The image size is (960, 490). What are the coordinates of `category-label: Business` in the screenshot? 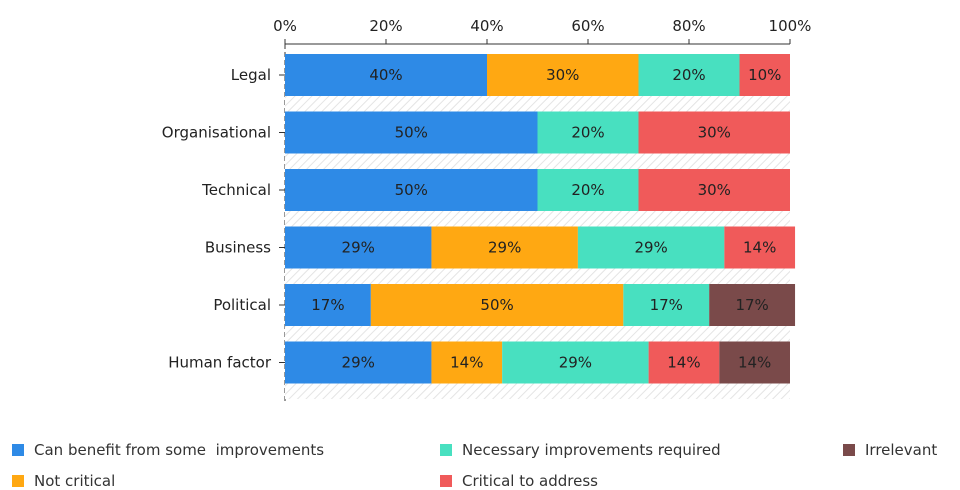 It's located at (238, 248).